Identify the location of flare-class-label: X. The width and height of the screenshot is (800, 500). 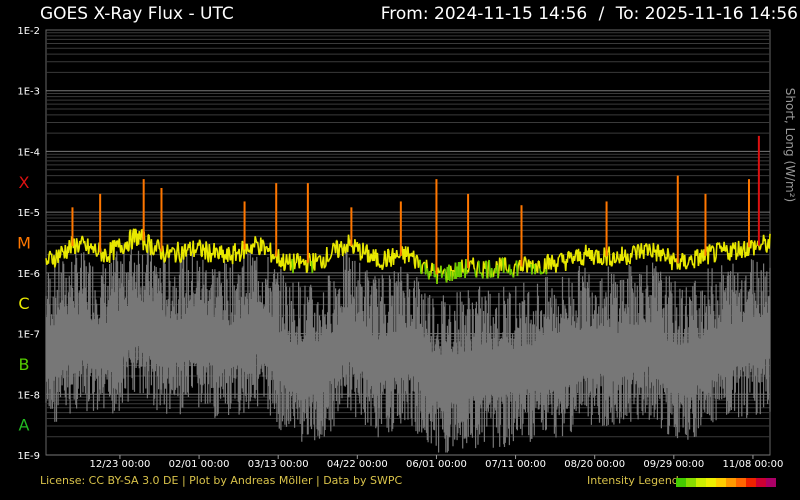
(24, 182).